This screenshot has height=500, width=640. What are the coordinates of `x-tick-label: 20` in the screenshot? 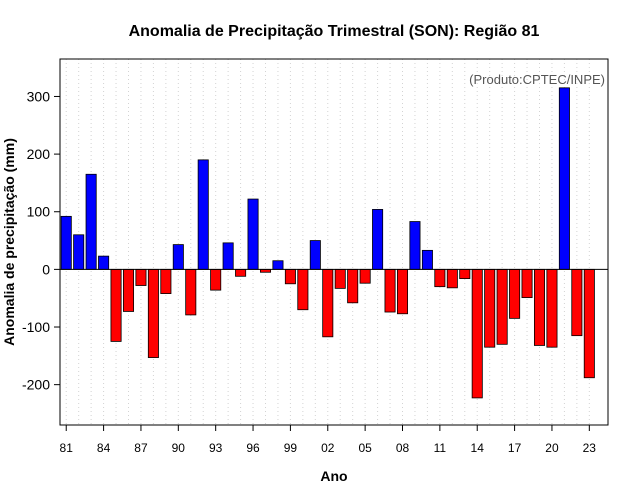 It's located at (552, 448).